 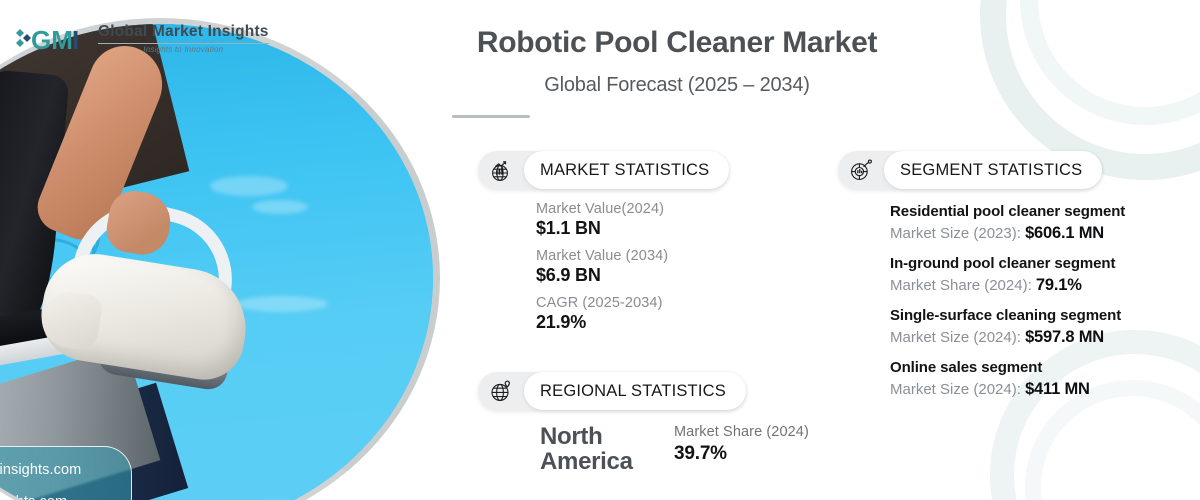 What do you see at coordinates (1003, 264) in the screenshot?
I see `segment-name: In-ground pool cleaner segment` at bounding box center [1003, 264].